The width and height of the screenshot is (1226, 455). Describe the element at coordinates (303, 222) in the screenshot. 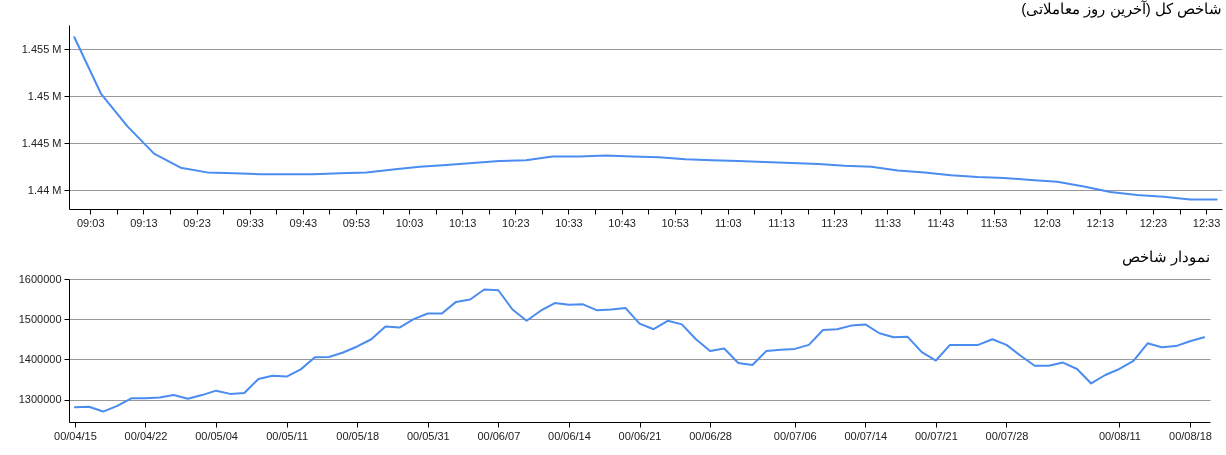

I see `x-tick-label: 09:43` at that location.